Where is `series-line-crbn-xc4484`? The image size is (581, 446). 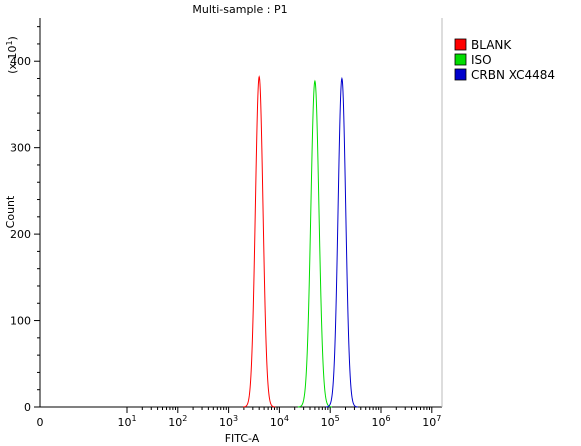
series-line-crbn-xc4484 is located at coordinates (341, 242).